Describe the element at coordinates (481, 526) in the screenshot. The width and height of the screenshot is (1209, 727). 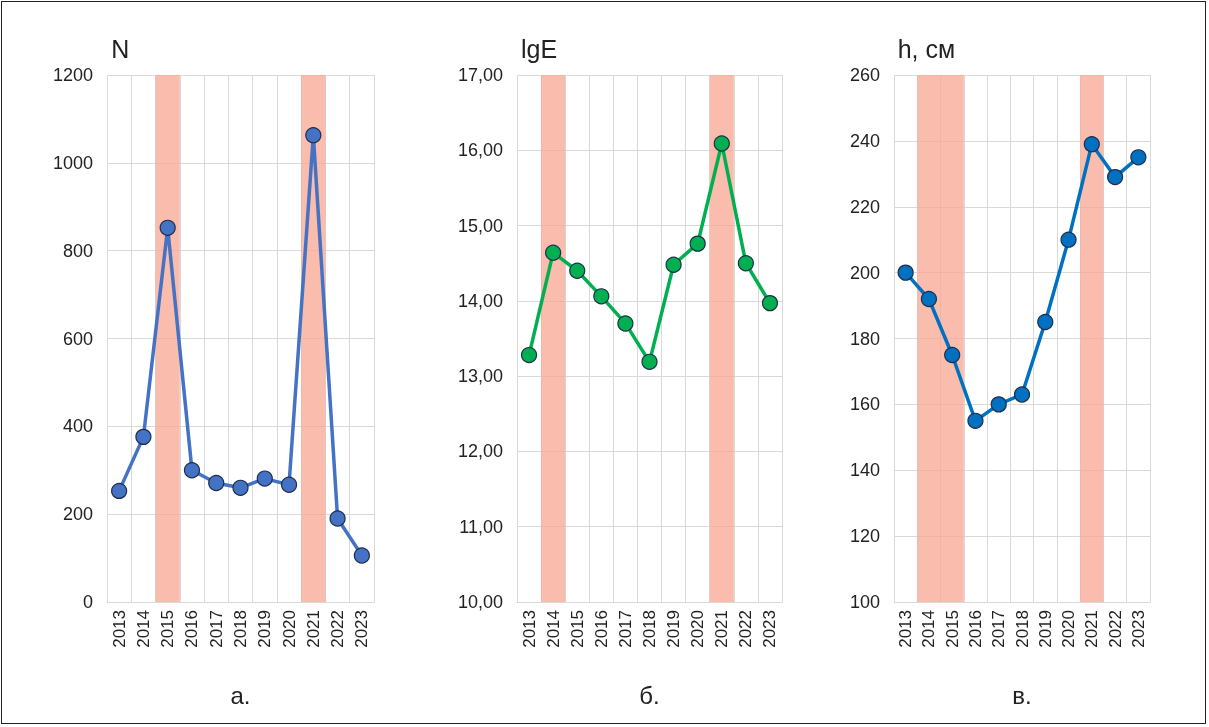
I see `y-tick-label: 11,00` at that location.